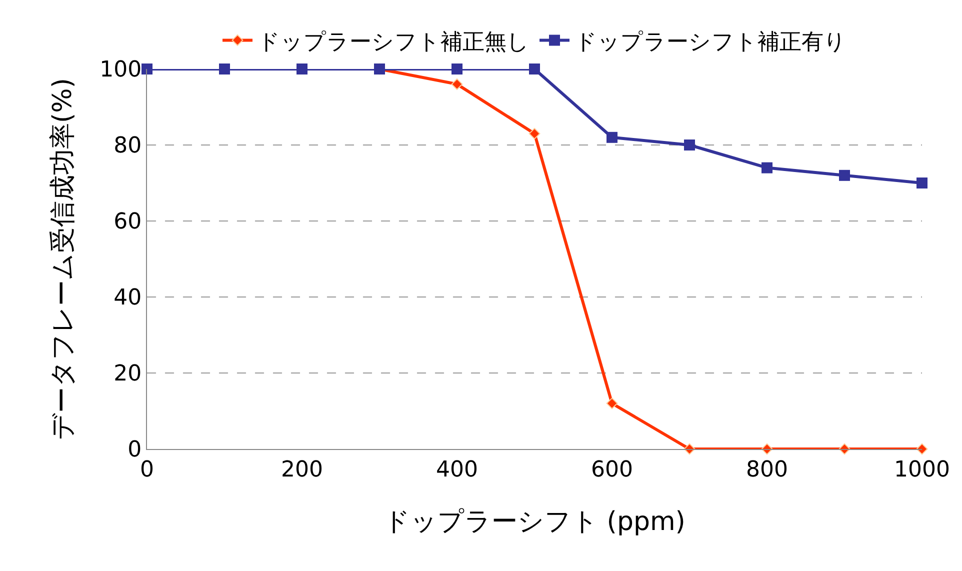 The image size is (962, 571). I want to click on y-axis-title: データフレーム受信成功率(%), so click(63, 259).